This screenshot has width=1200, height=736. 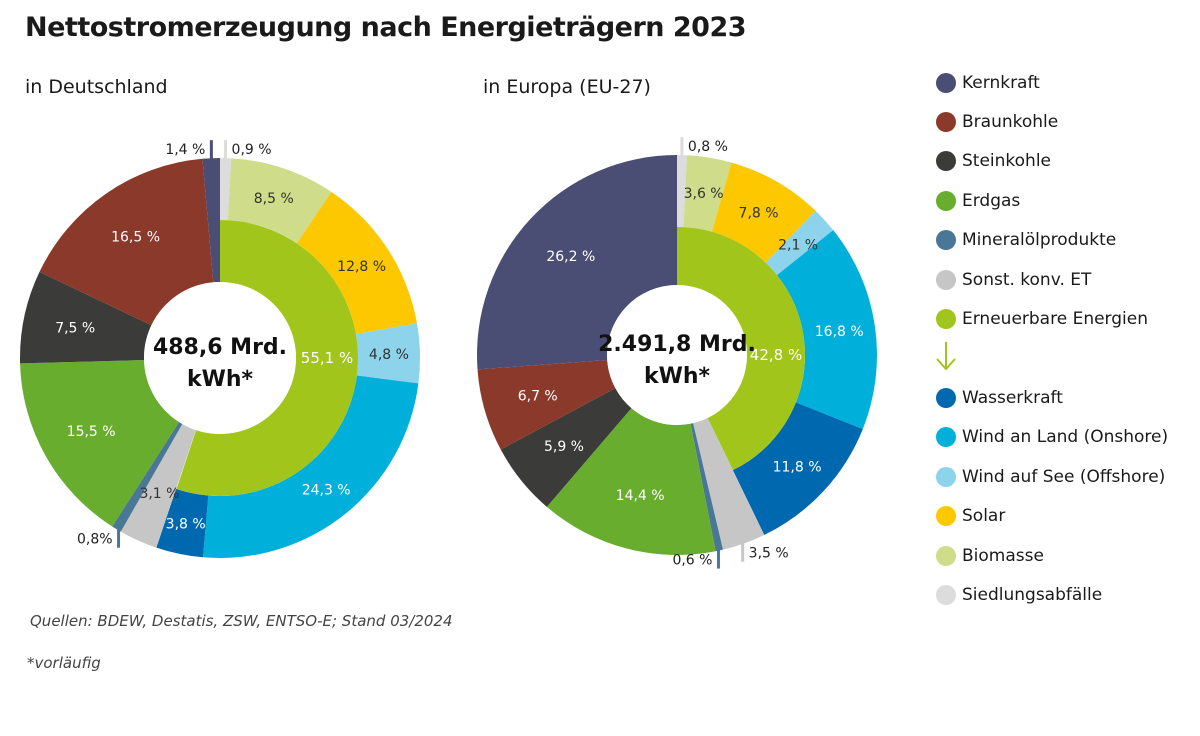 I want to click on data-label: 16,5 %, so click(x=135, y=237).